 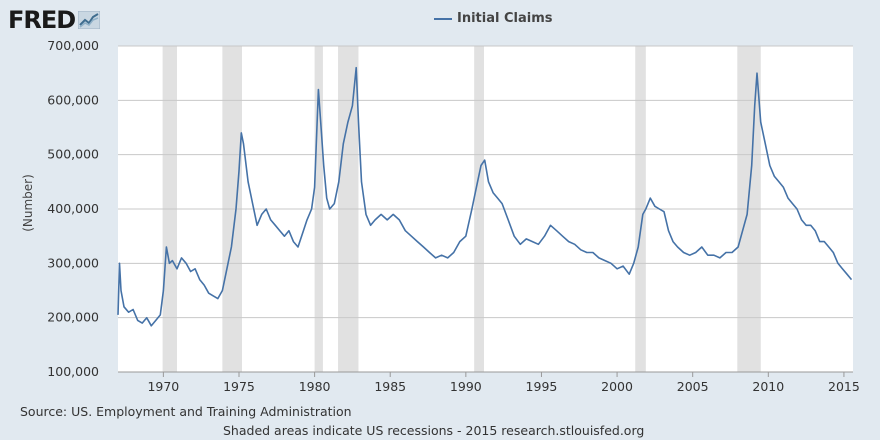 What do you see at coordinates (73, 371) in the screenshot?
I see `y-tick-label: 100,000` at bounding box center [73, 371].